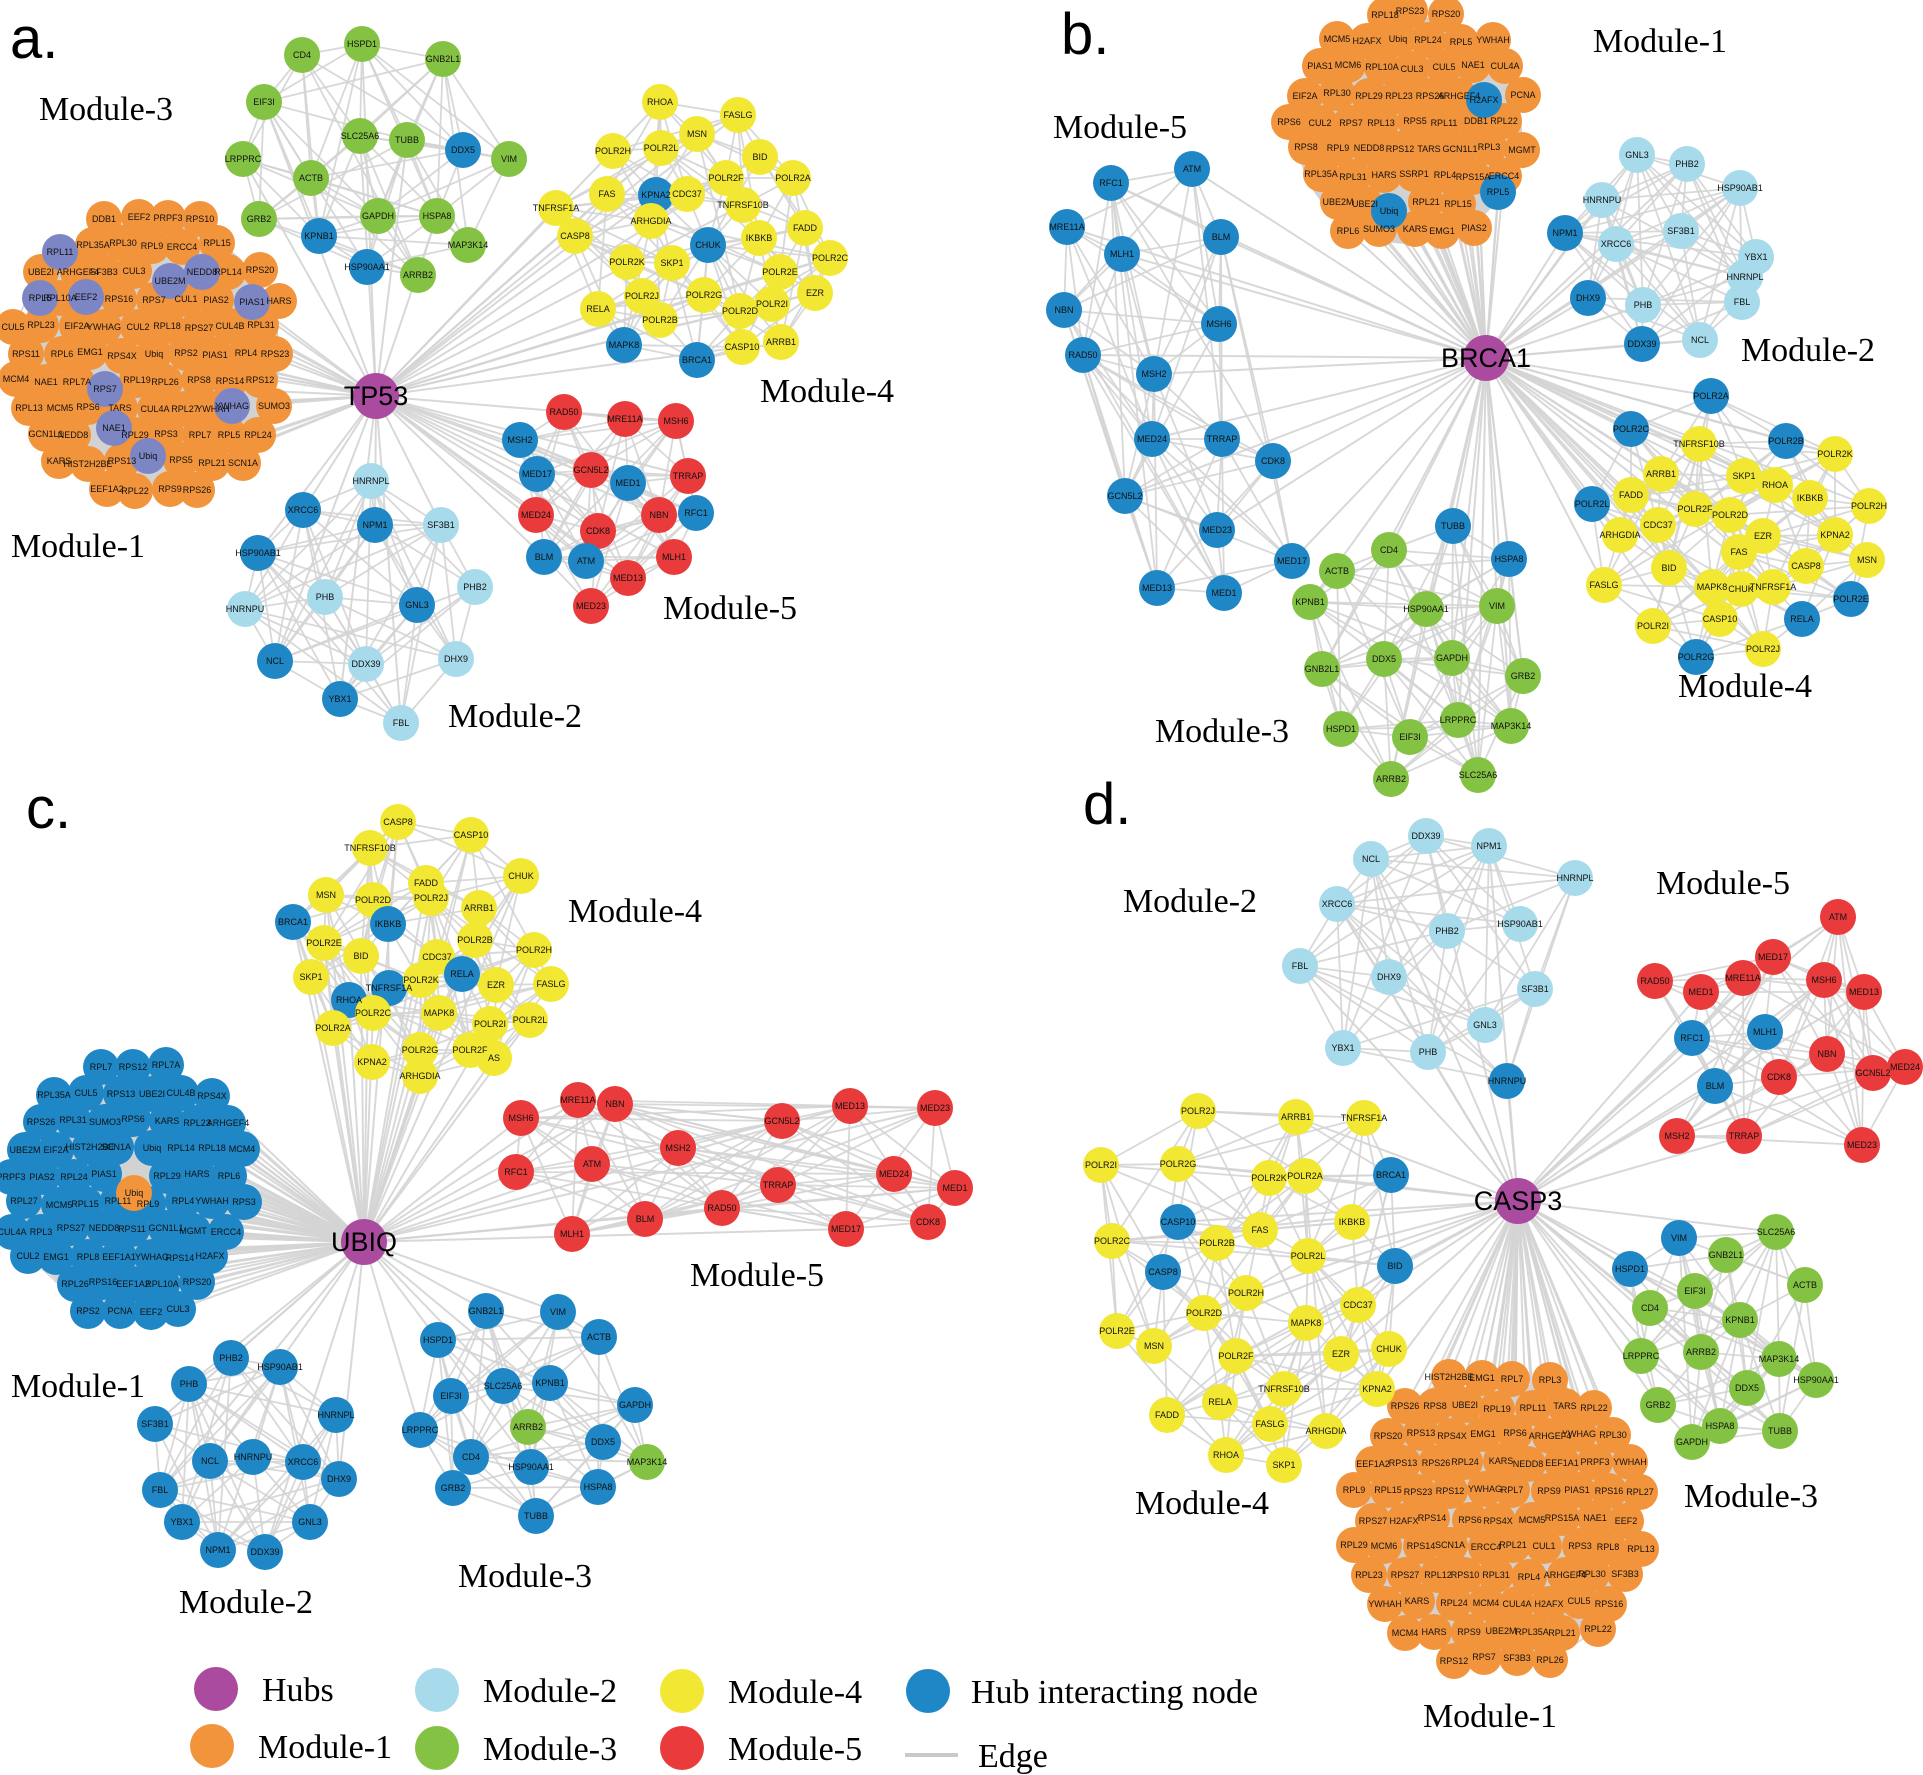 The height and width of the screenshot is (1775, 1923). I want to click on svg-text: YWHAG, so click(1579, 1434).